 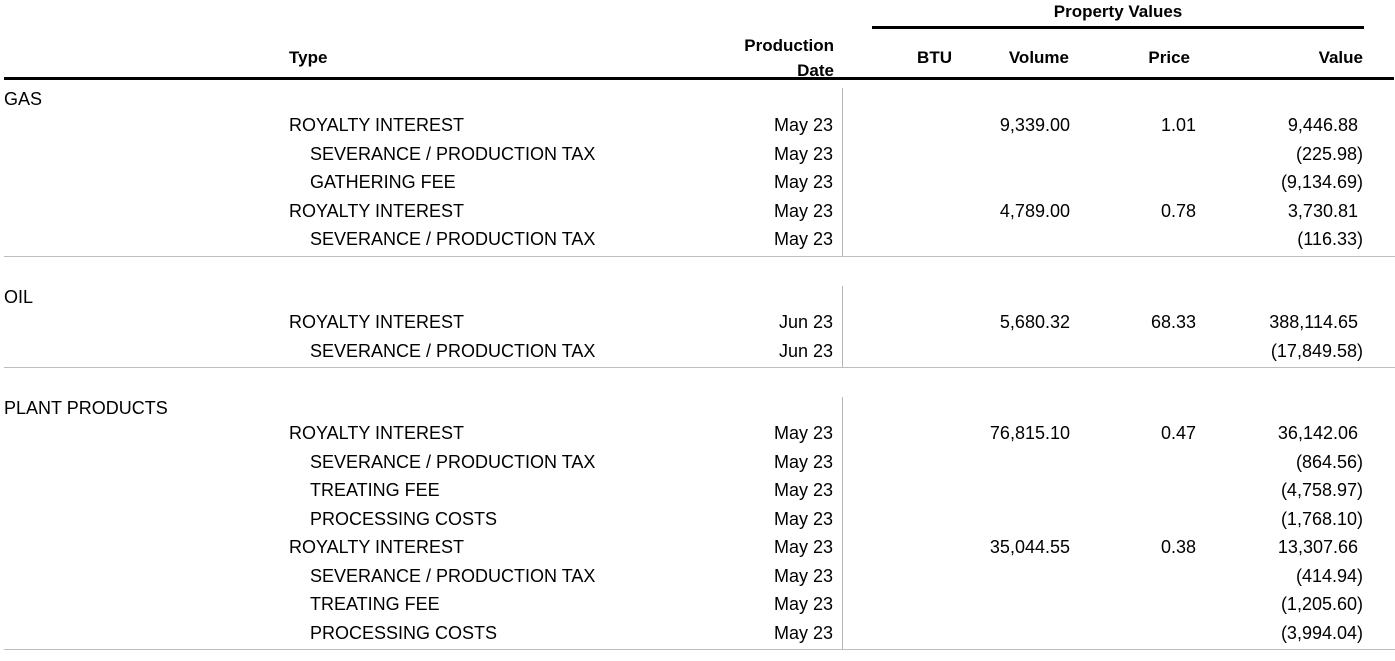 What do you see at coordinates (1329, 576) in the screenshot?
I see `value-cell: (414.94)` at bounding box center [1329, 576].